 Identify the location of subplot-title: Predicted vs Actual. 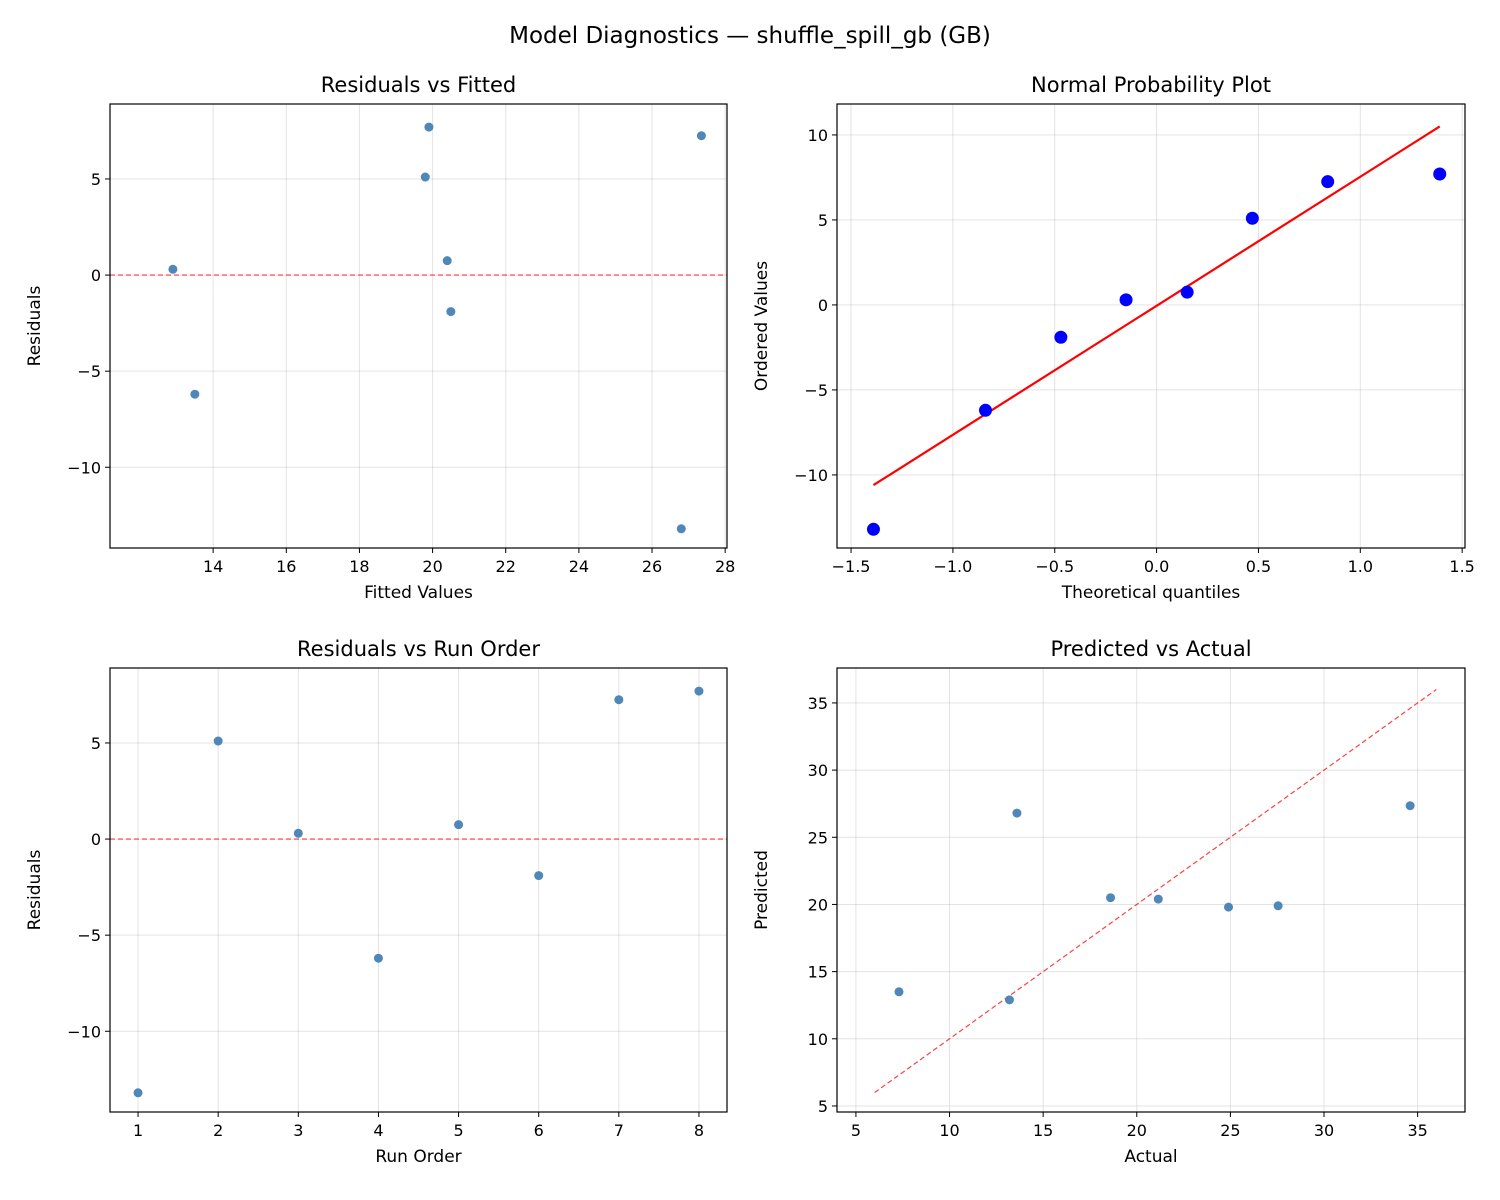
(1150, 649).